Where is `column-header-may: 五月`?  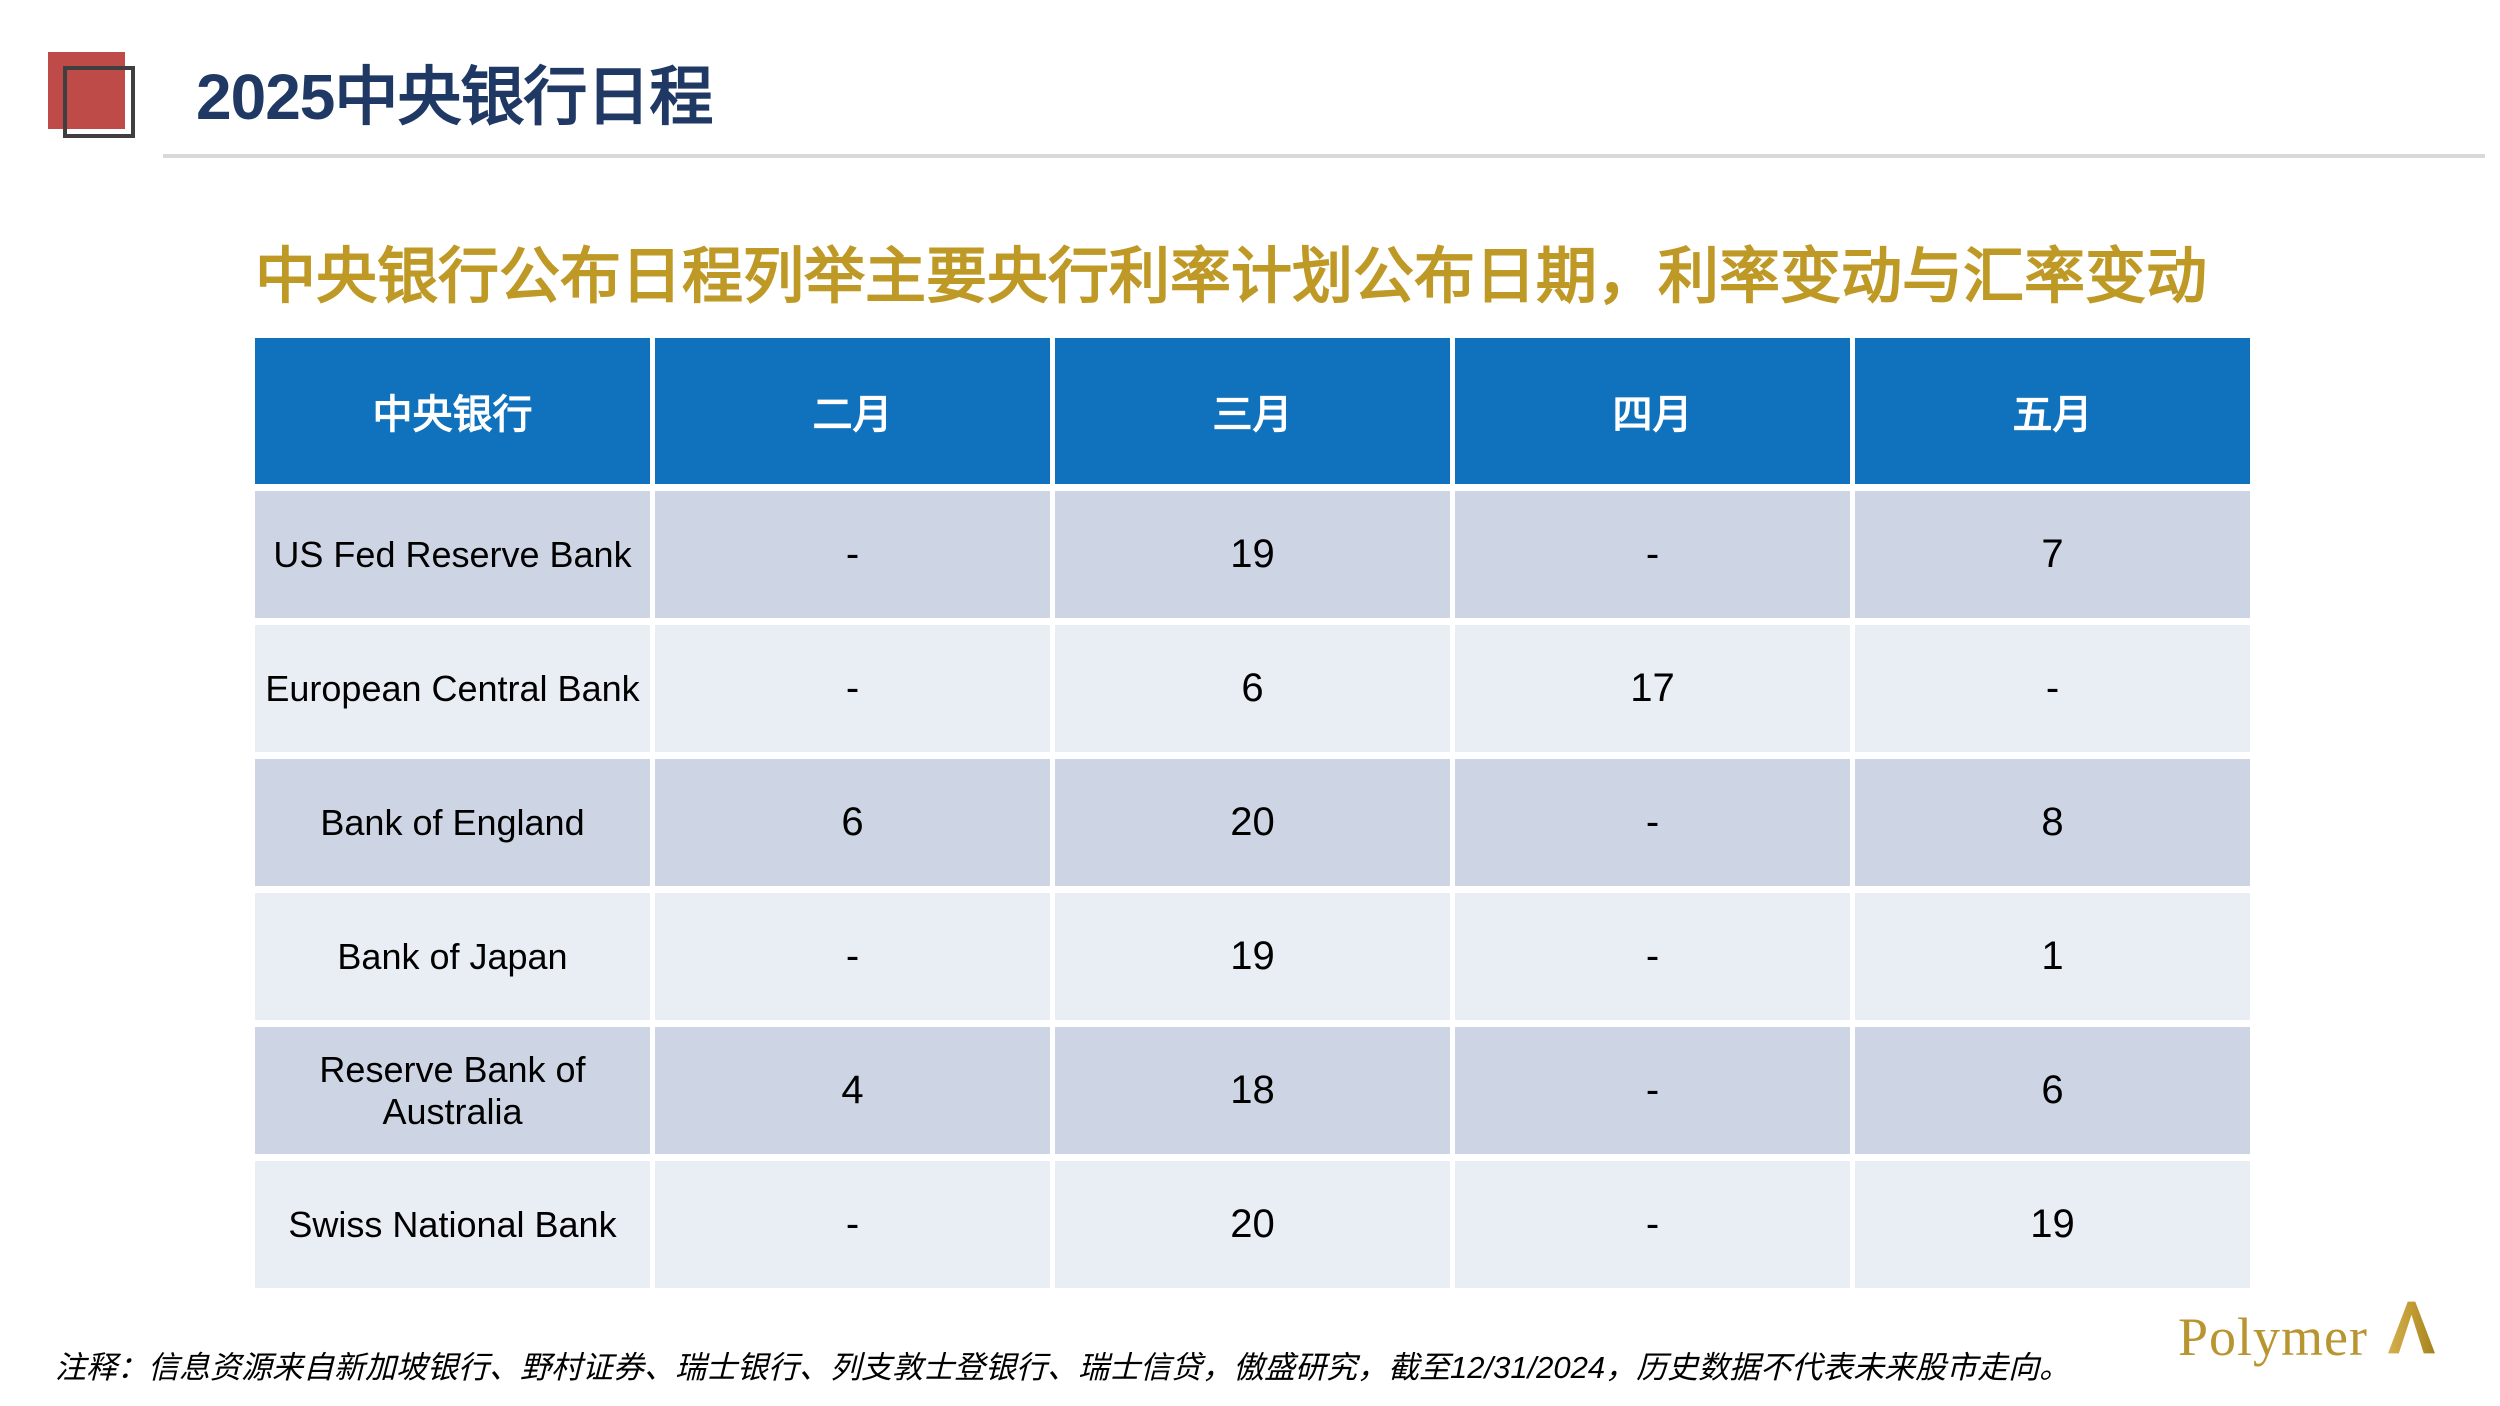
column-header-may: 五月 is located at coordinates (2052, 411).